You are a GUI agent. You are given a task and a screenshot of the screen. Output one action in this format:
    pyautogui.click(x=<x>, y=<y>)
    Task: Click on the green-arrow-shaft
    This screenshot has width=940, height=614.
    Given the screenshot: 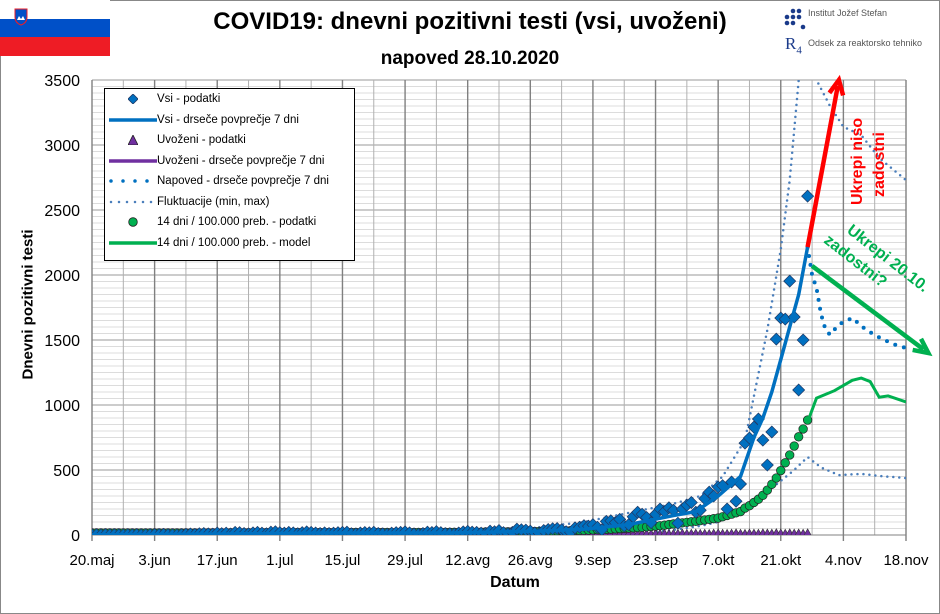 What is the action you would take?
    pyautogui.click(x=867, y=308)
    